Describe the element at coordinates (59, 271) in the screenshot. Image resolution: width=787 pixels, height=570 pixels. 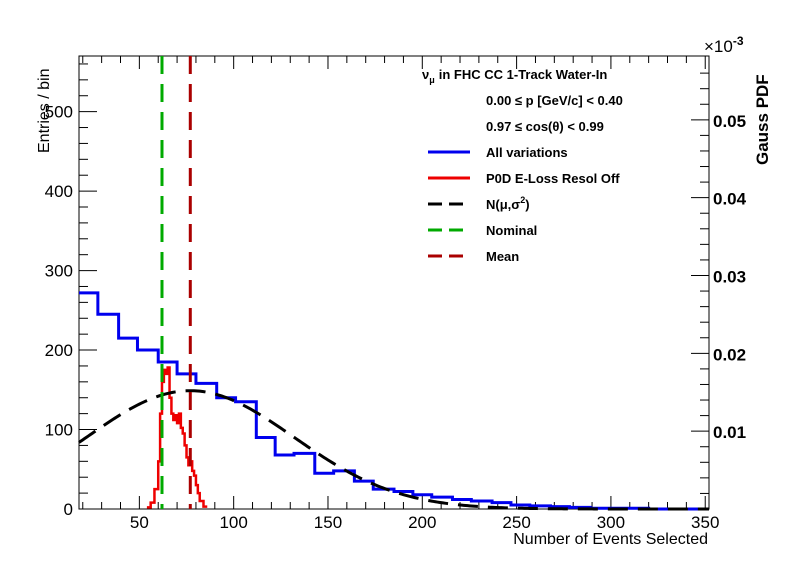
I see `y-tick-label: 300` at that location.